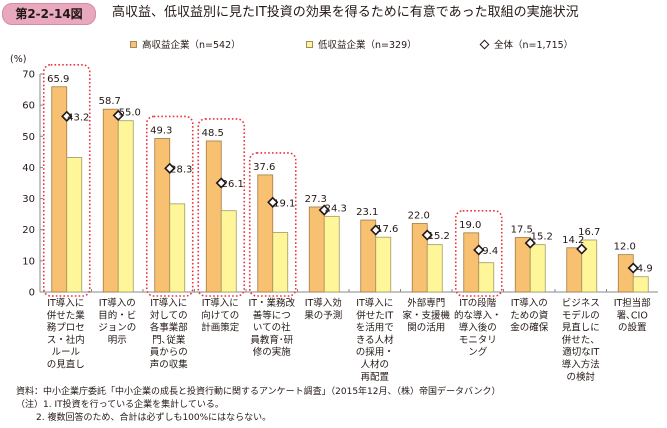  Describe the element at coordinates (478, 340) in the screenshot. I see `x-axis-label-line: モニタリ` at that location.